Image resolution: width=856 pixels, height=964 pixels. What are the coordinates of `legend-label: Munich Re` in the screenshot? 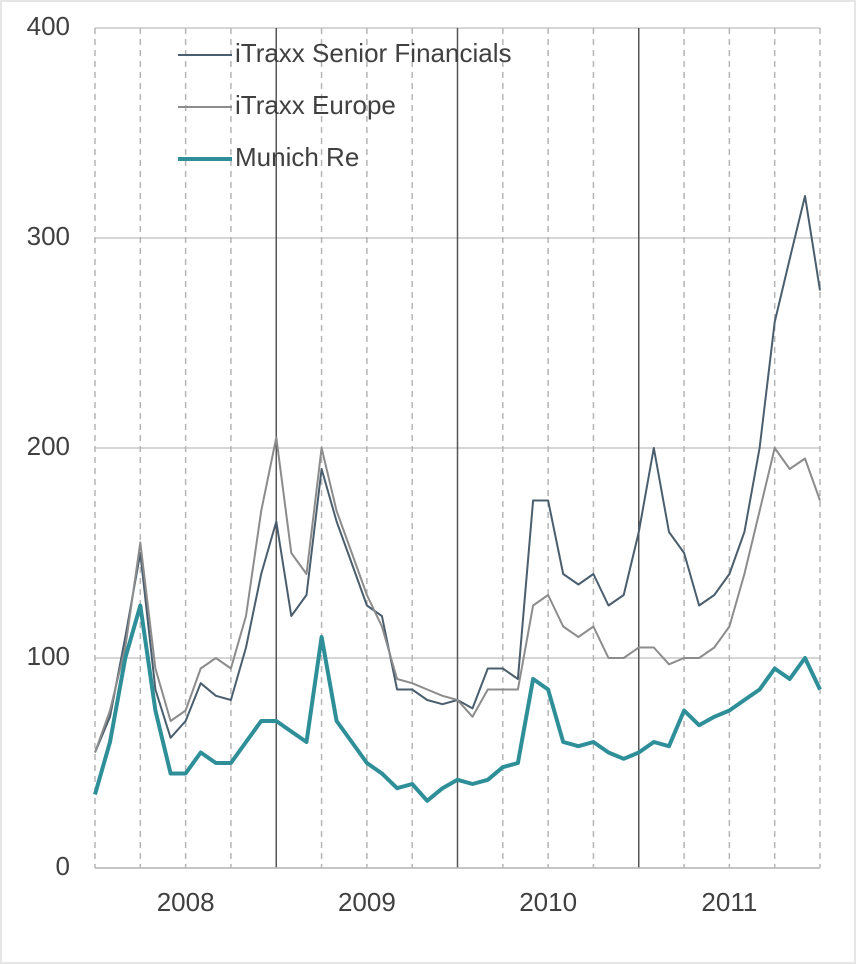 It's located at (297, 157).